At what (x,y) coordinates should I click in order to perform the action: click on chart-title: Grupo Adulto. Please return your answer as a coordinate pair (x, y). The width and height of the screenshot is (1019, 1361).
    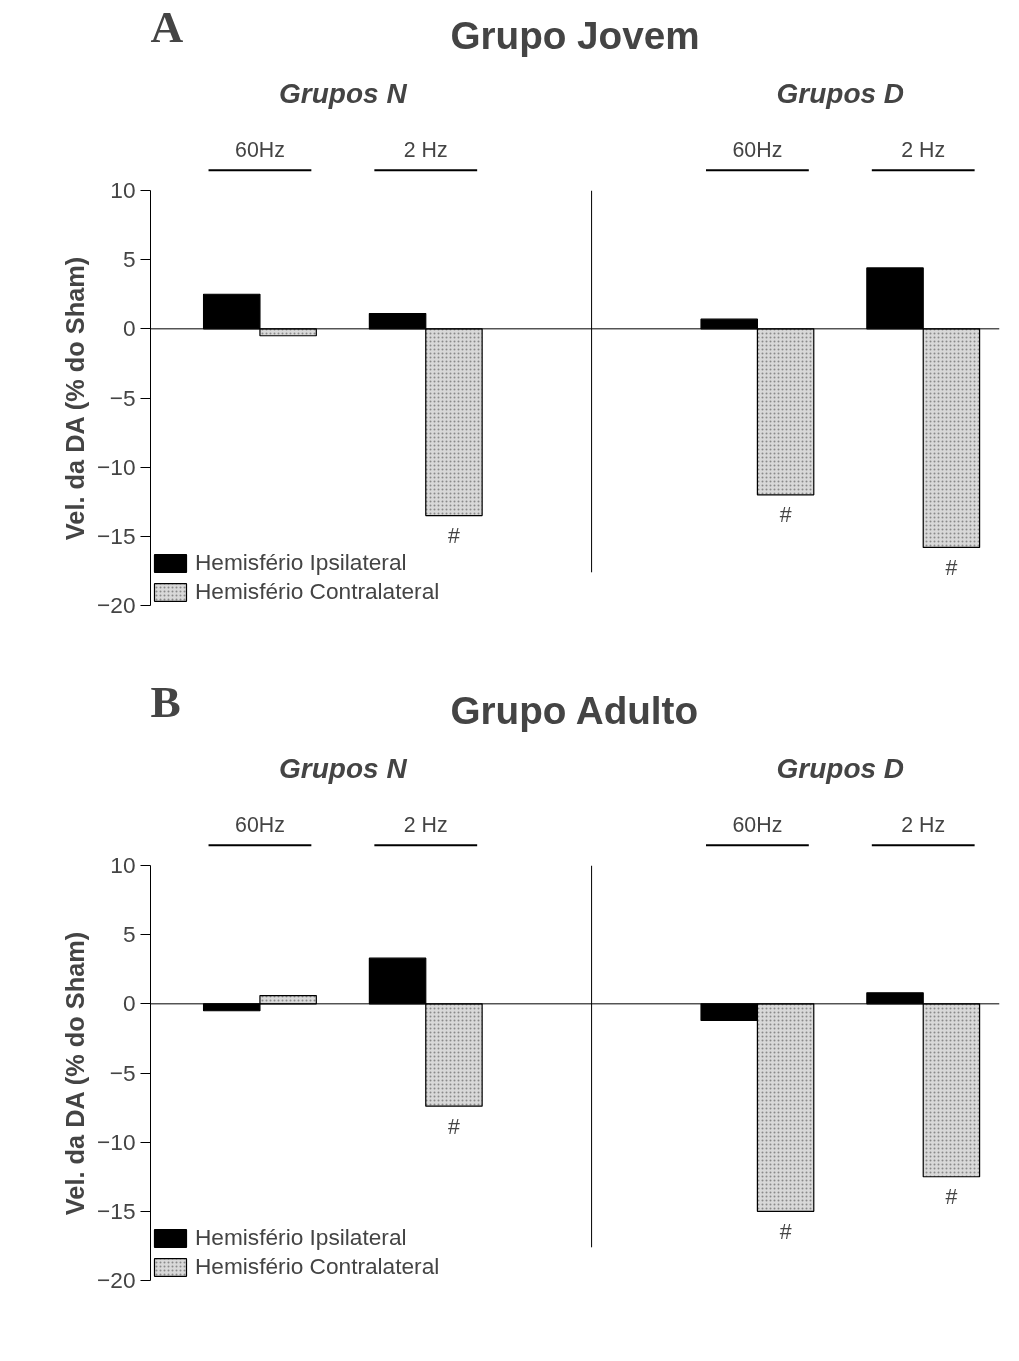
    Looking at the image, I should click on (574, 710).